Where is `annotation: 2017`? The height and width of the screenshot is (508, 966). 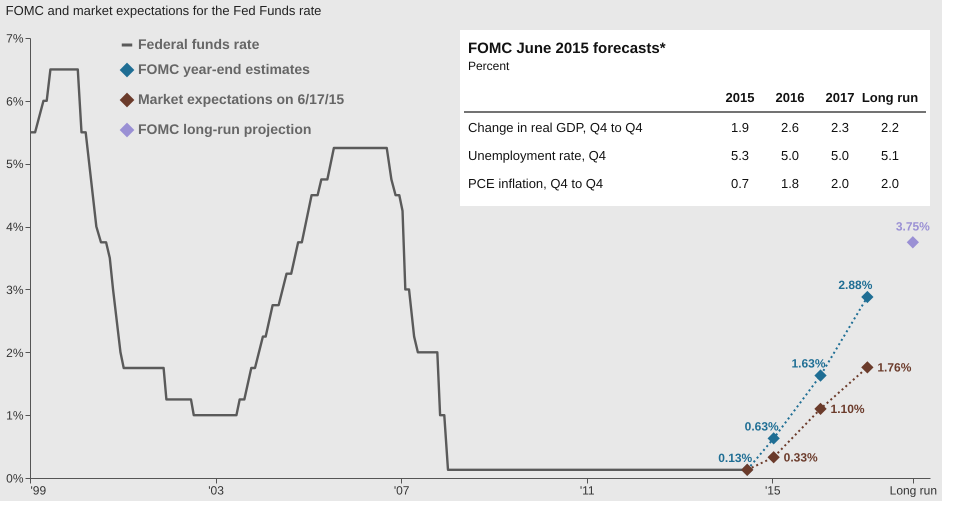 annotation: 2017 is located at coordinates (840, 97).